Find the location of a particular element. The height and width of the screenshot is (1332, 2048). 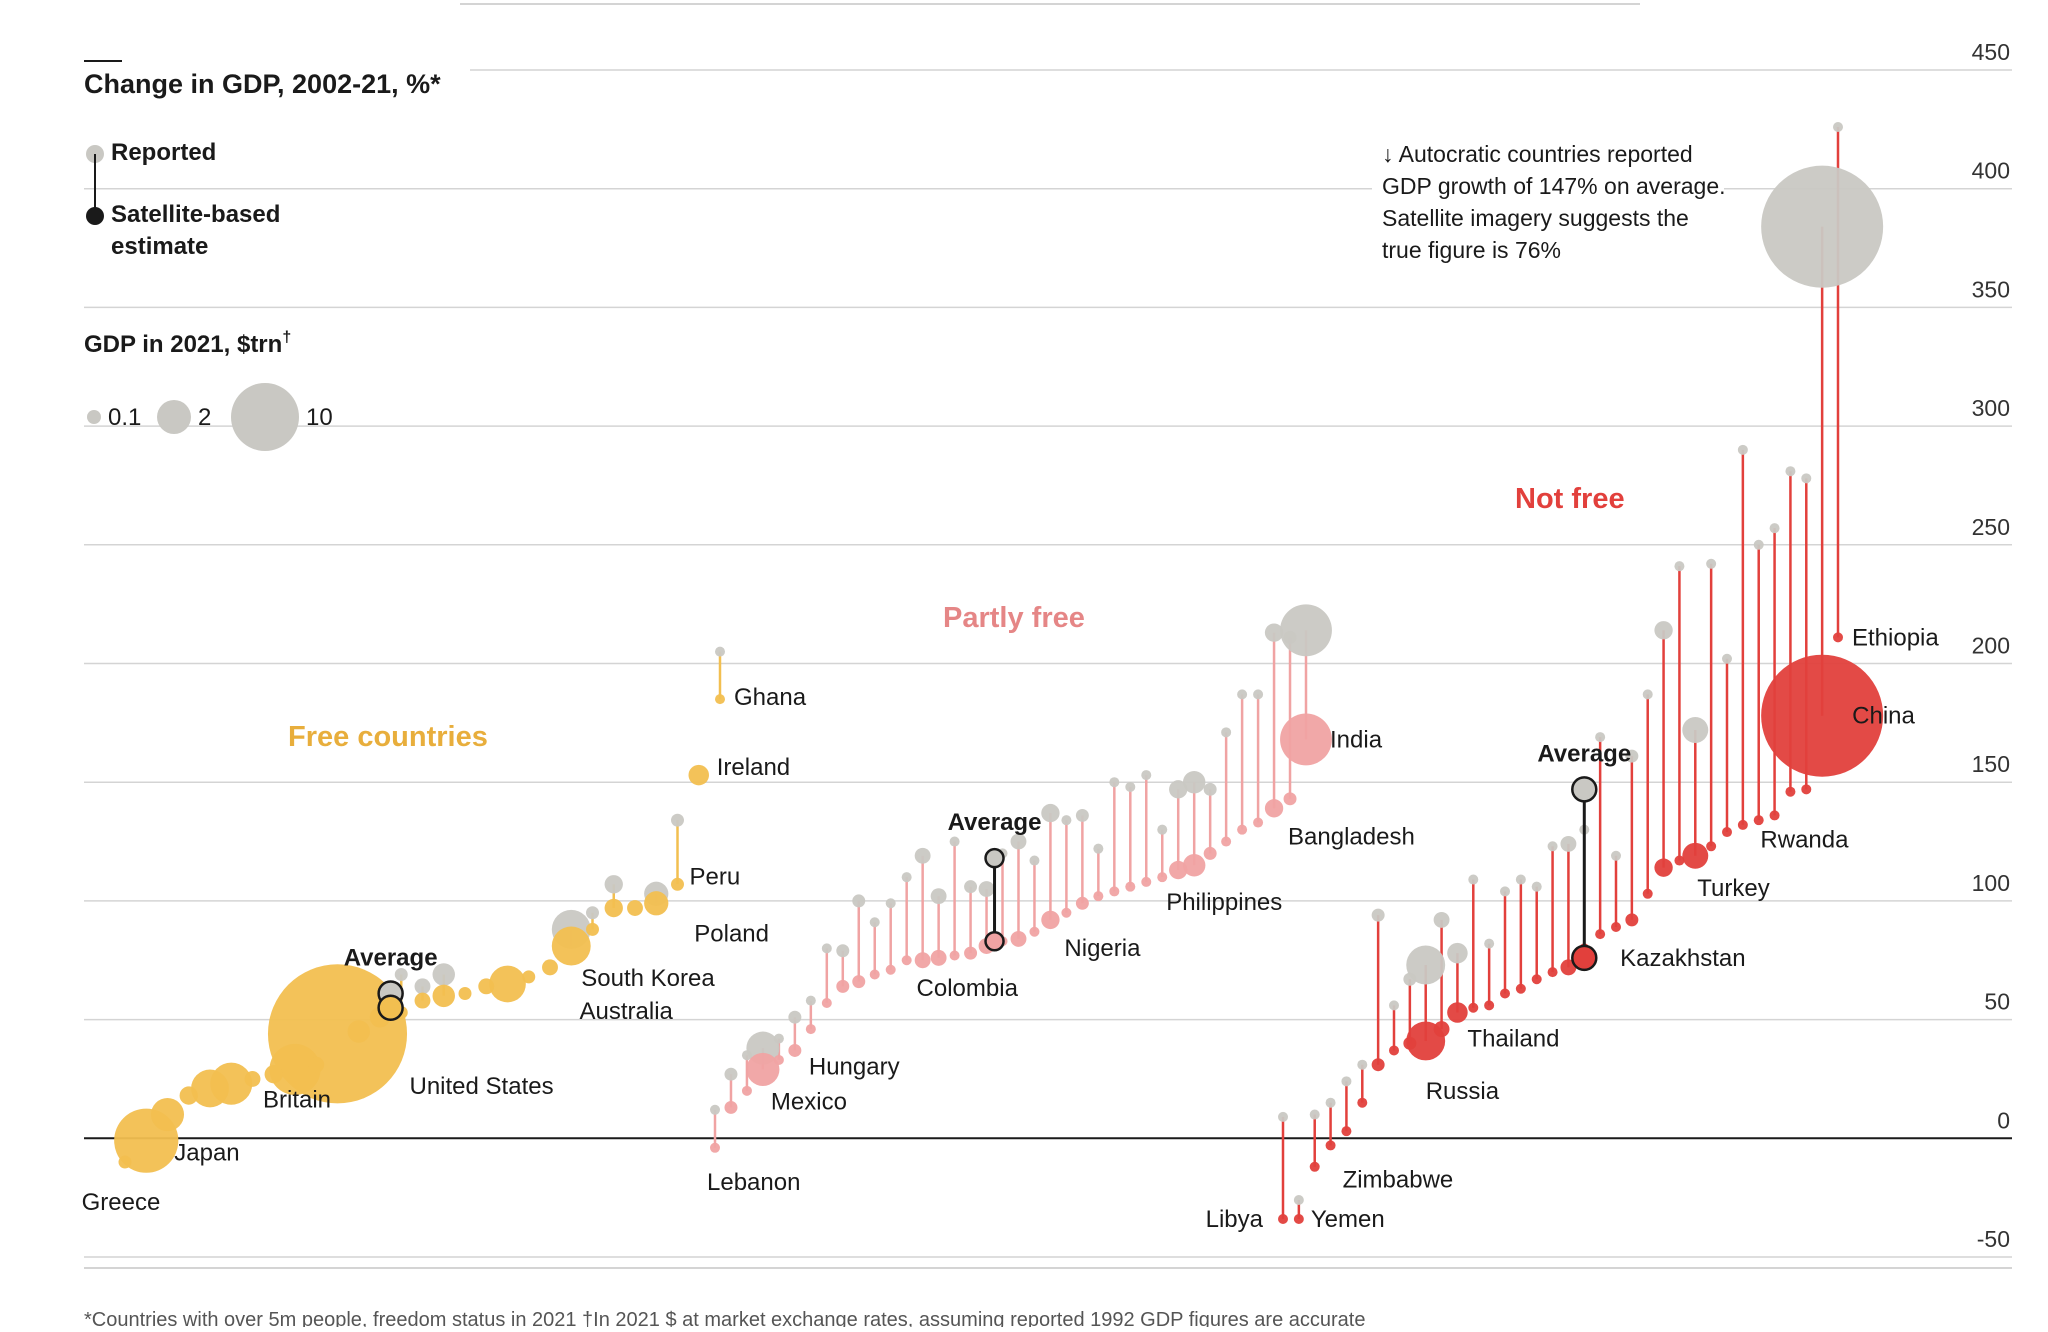

annotation-background is located at coordinates (1548, 202).